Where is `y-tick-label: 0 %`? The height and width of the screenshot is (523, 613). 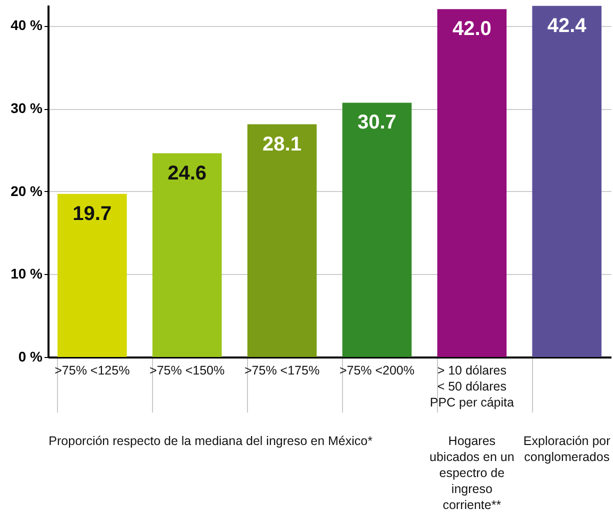 y-tick-label: 0 % is located at coordinates (31, 356).